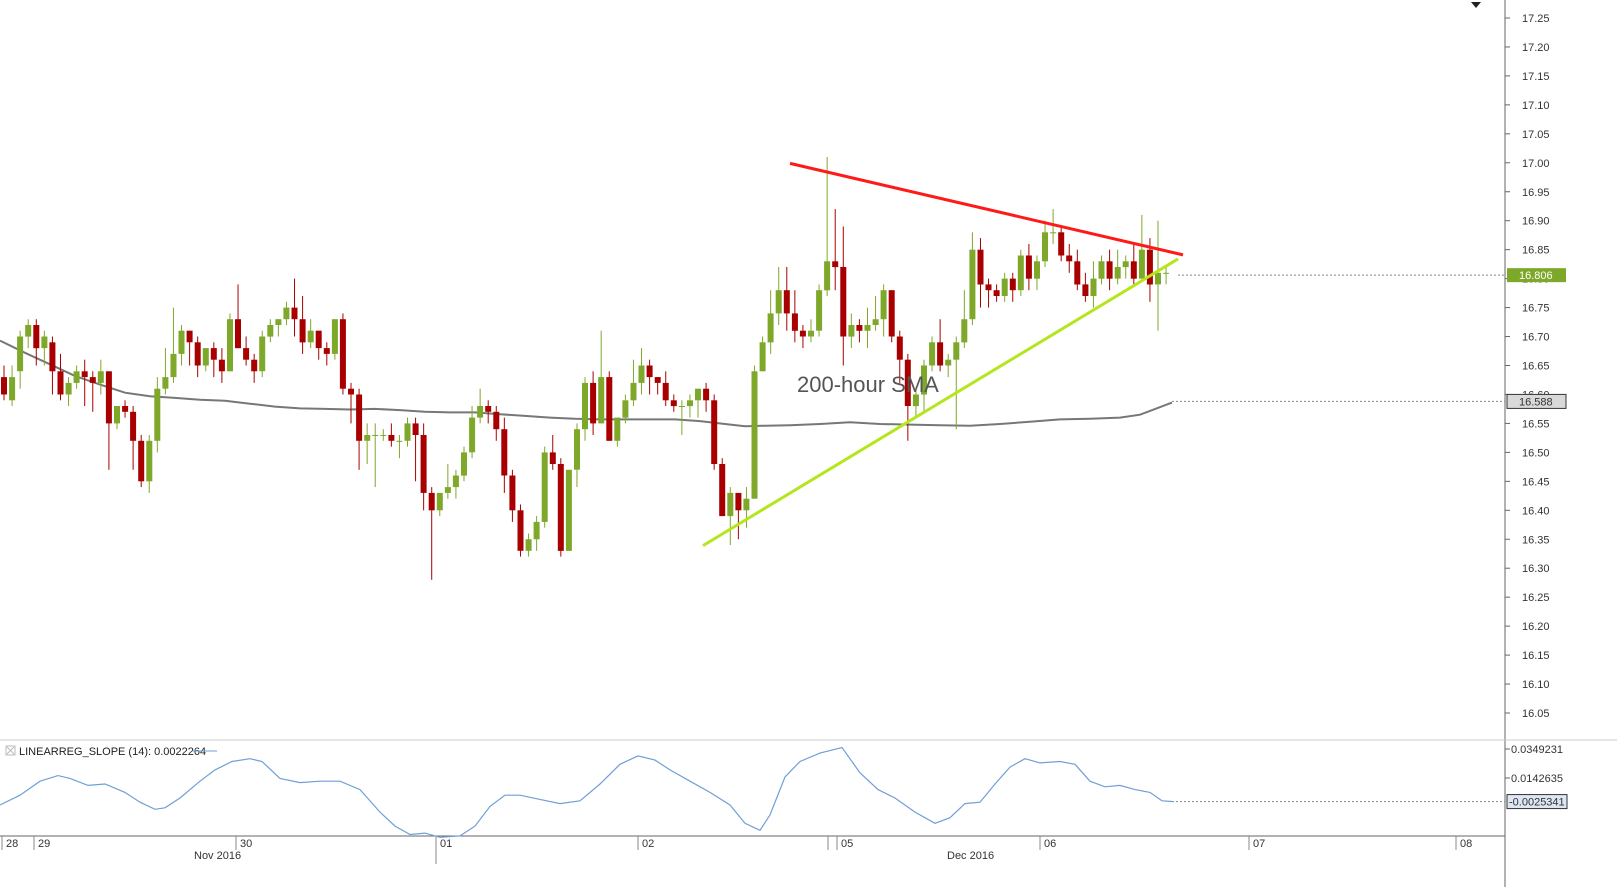  I want to click on price-tick-label: 16.90, so click(1536, 222).